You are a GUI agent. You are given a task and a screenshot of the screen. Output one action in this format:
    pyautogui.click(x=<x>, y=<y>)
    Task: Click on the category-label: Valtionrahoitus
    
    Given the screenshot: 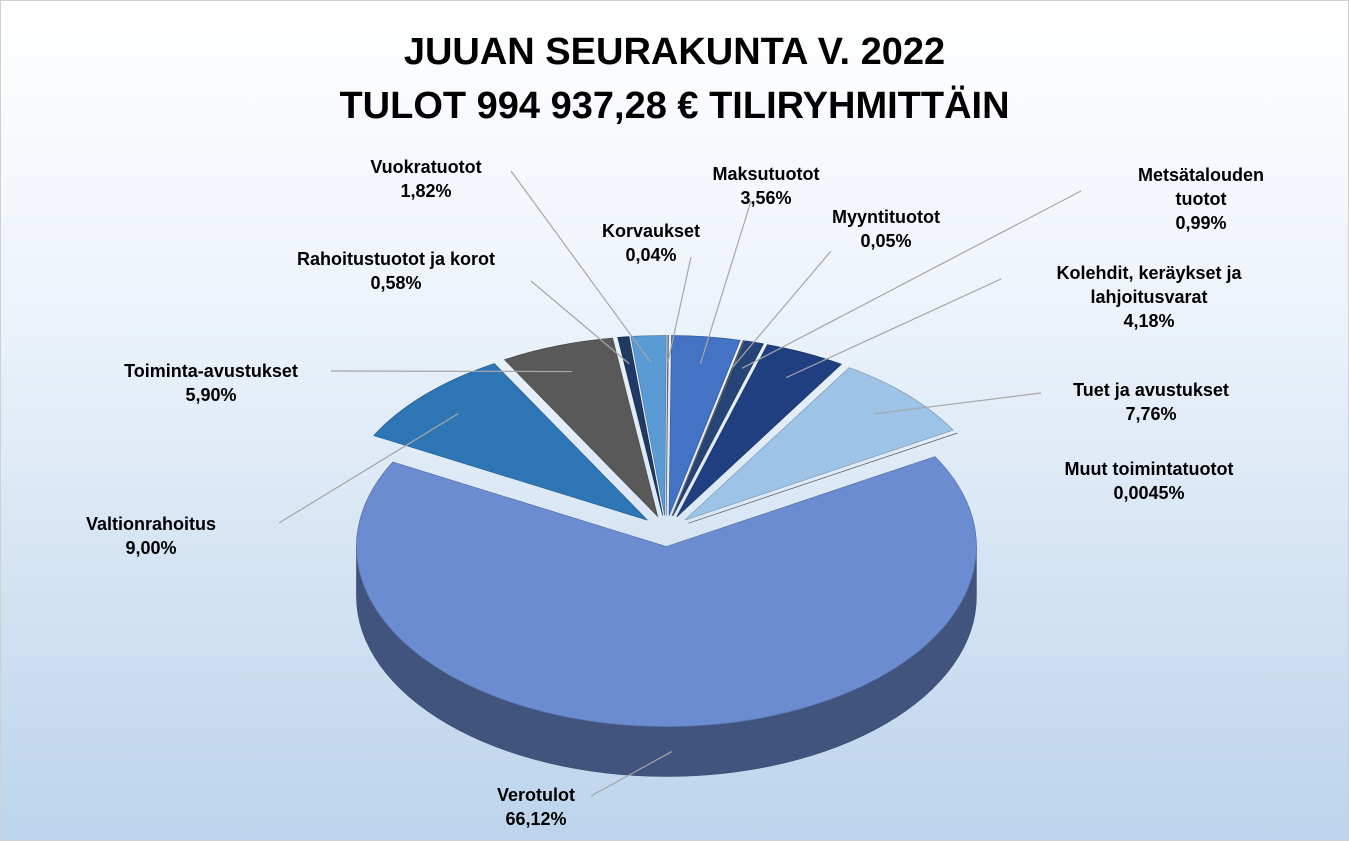 What is the action you would take?
    pyautogui.click(x=151, y=524)
    